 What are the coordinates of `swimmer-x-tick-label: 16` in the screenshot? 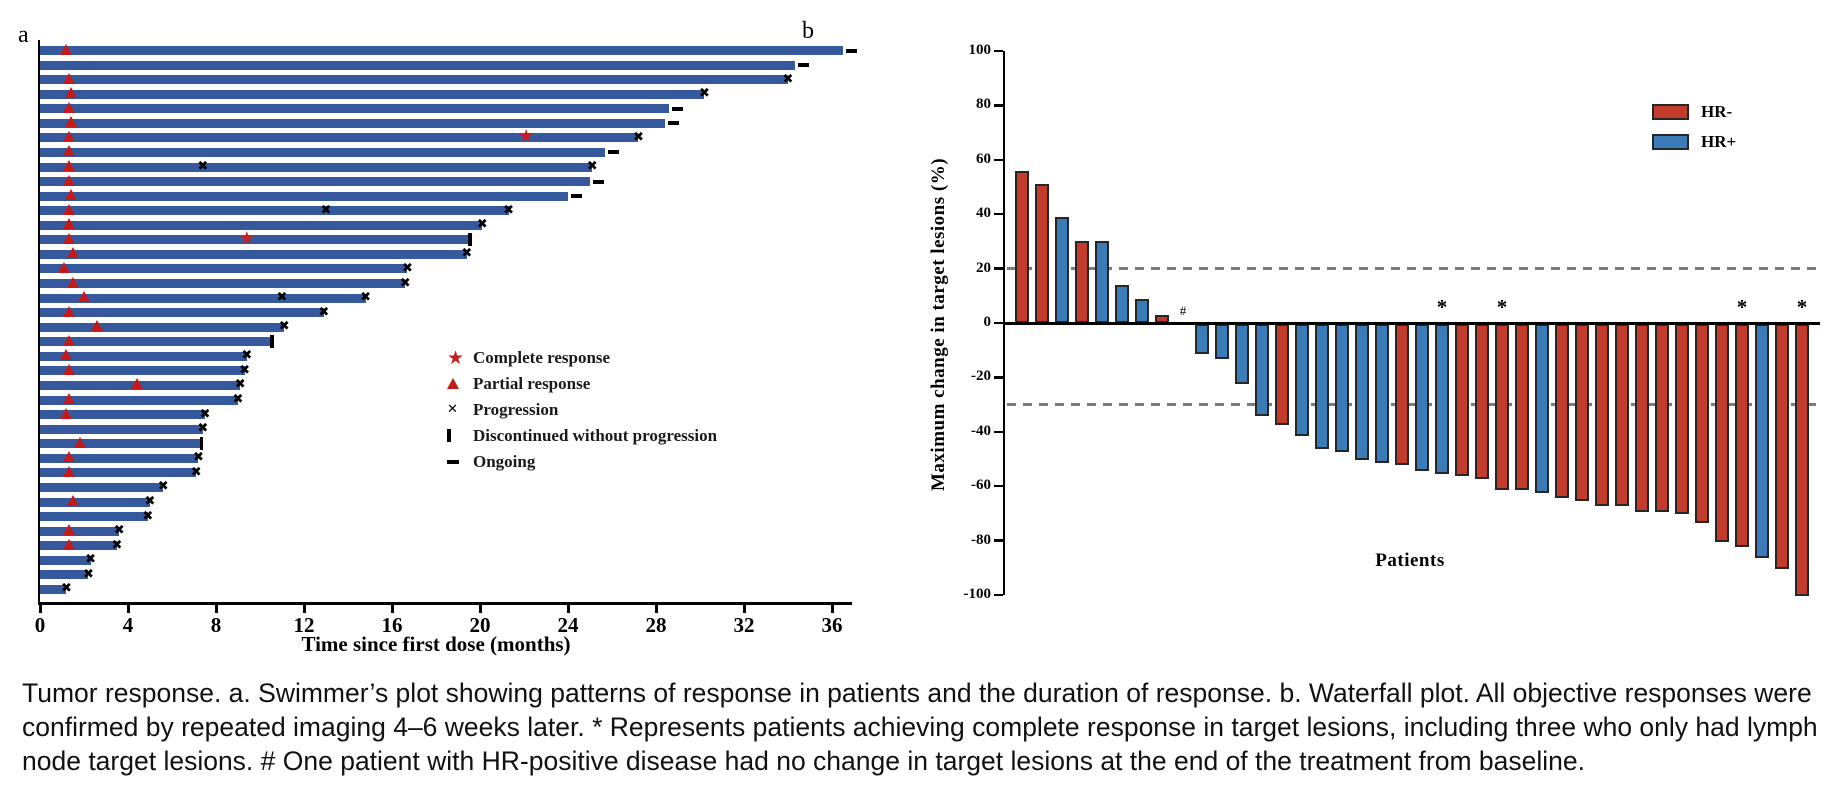 It's located at (392, 625).